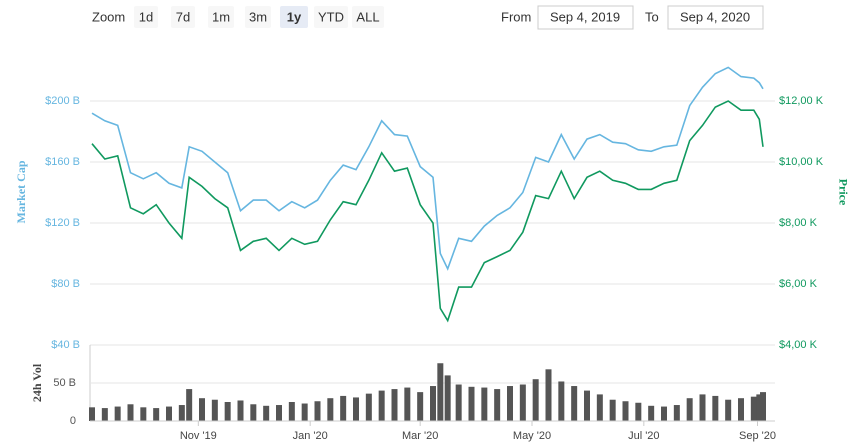 The height and width of the screenshot is (447, 857). Describe the element at coordinates (420, 436) in the screenshot. I see `x-tick-label: Mar '20` at that location.